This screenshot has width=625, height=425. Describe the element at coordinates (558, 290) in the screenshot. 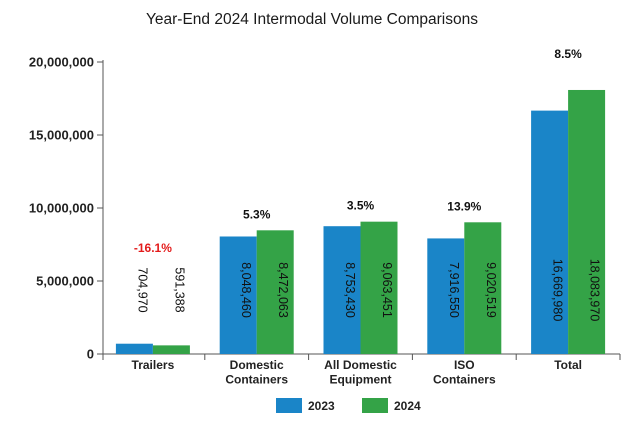

I see `value-label-2023: 16,669,980` at that location.